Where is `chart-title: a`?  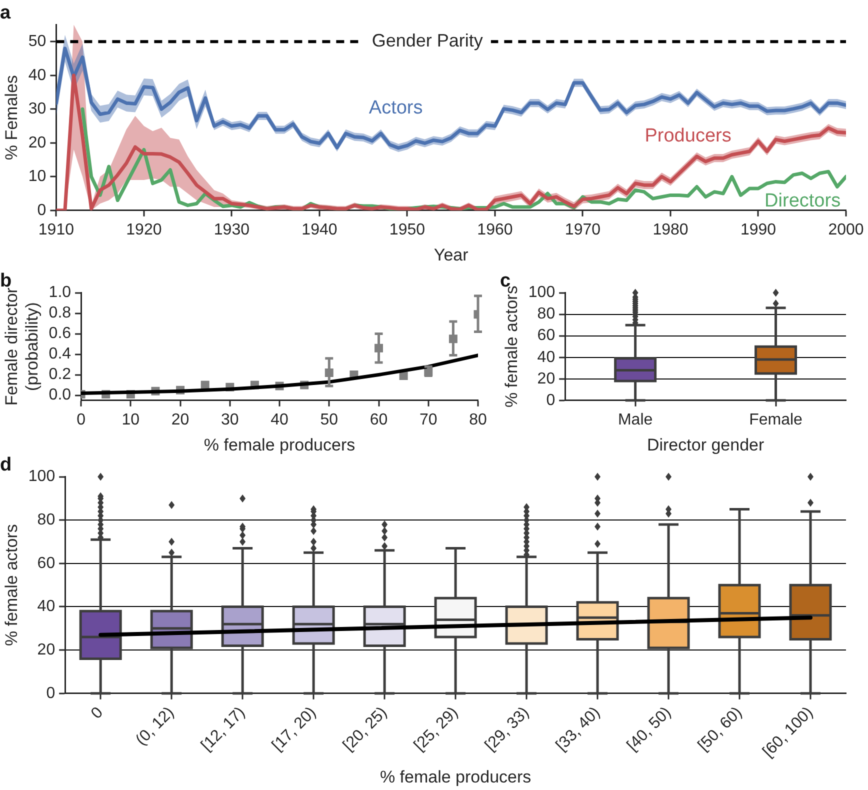 chart-title: a is located at coordinates (5, 13).